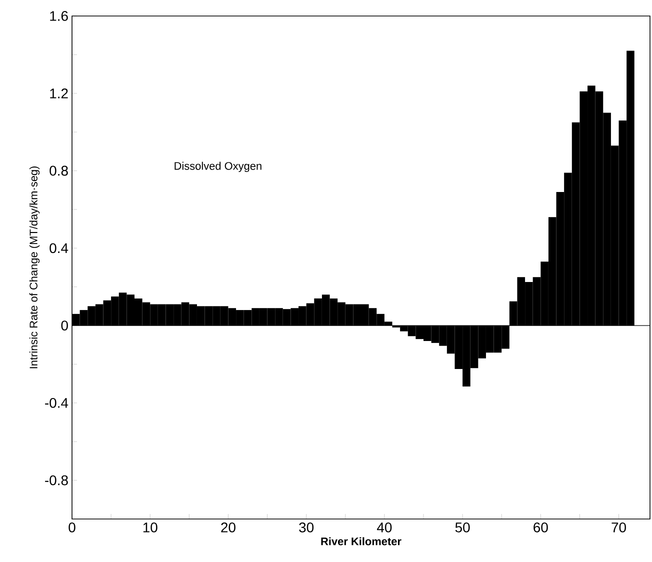 This screenshot has height=562, width=652. I want to click on y-tick-label: 0.4, so click(59, 248).